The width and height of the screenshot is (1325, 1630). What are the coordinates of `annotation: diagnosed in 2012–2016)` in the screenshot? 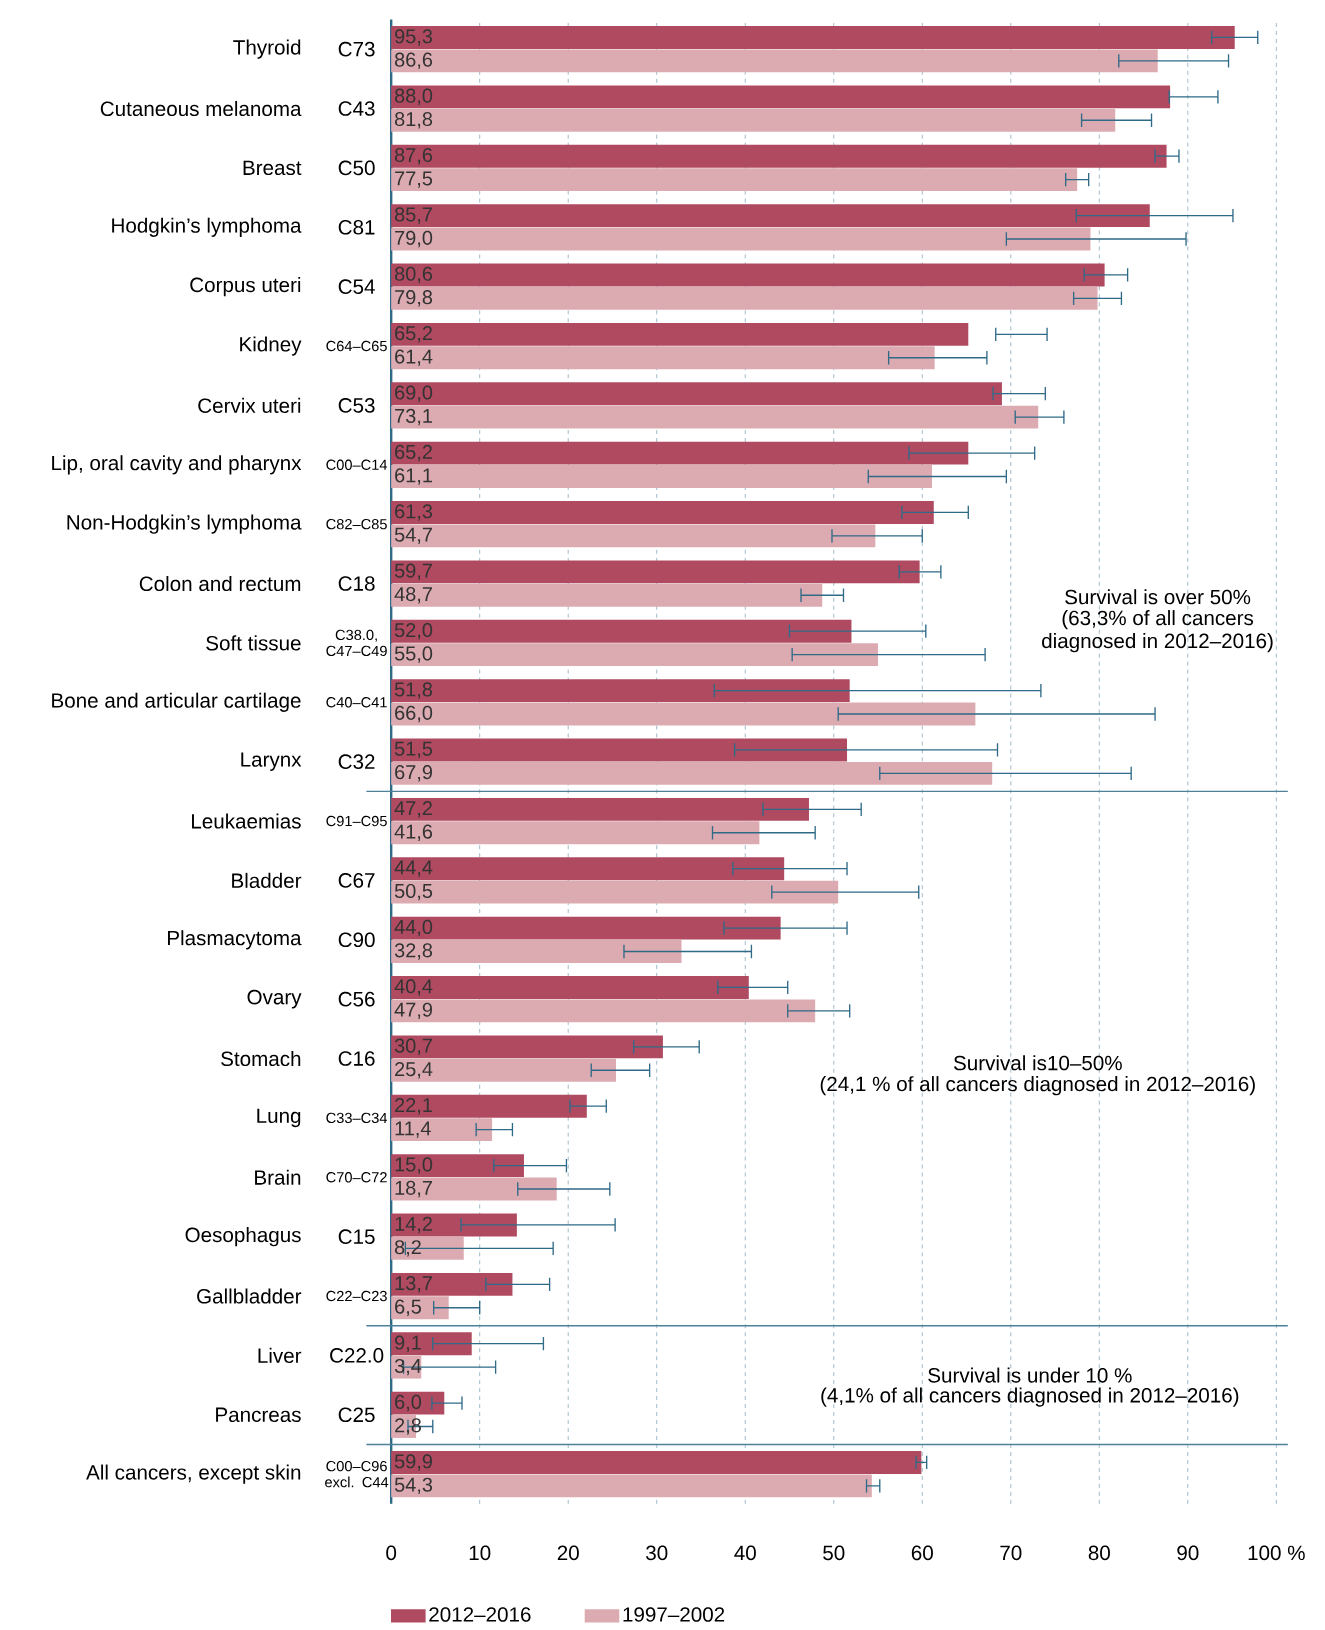 It's located at (1157, 643).